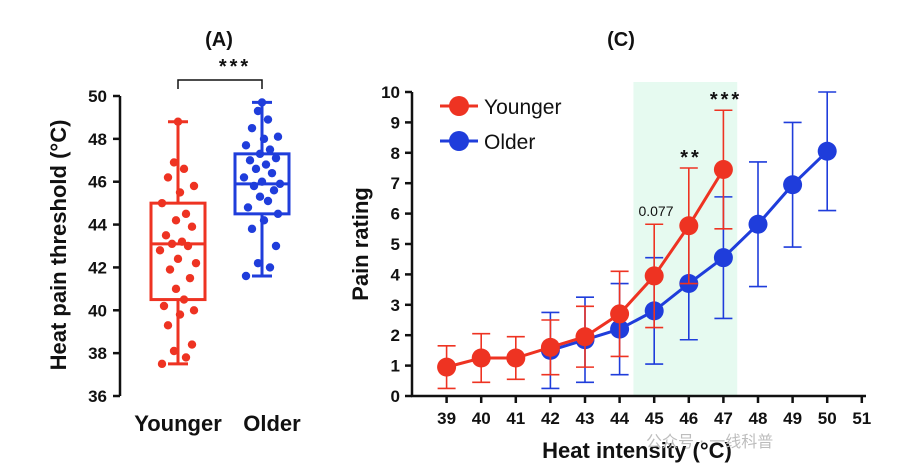 This screenshot has height=475, width=912. I want to click on significance-bracket, so click(220, 84).